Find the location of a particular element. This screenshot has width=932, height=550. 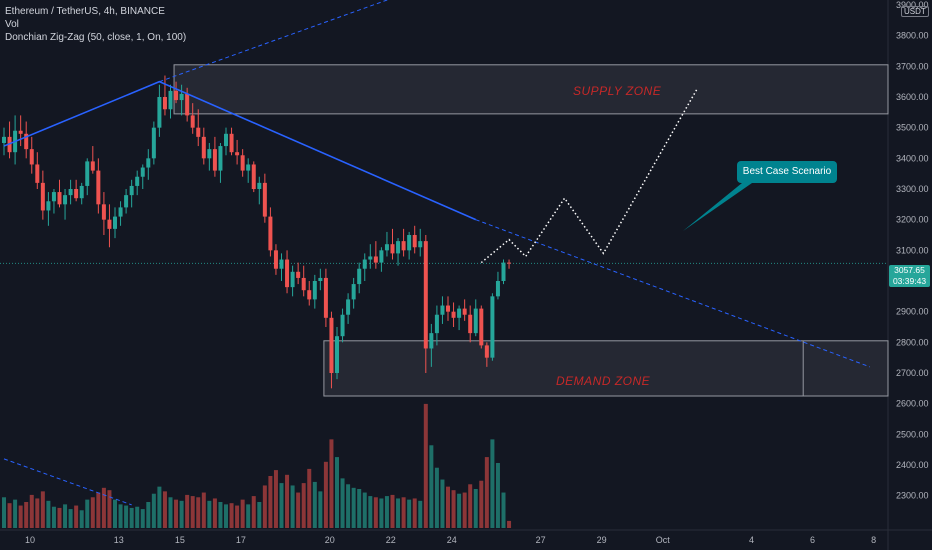

supply-zone-box is located at coordinates (531, 89).